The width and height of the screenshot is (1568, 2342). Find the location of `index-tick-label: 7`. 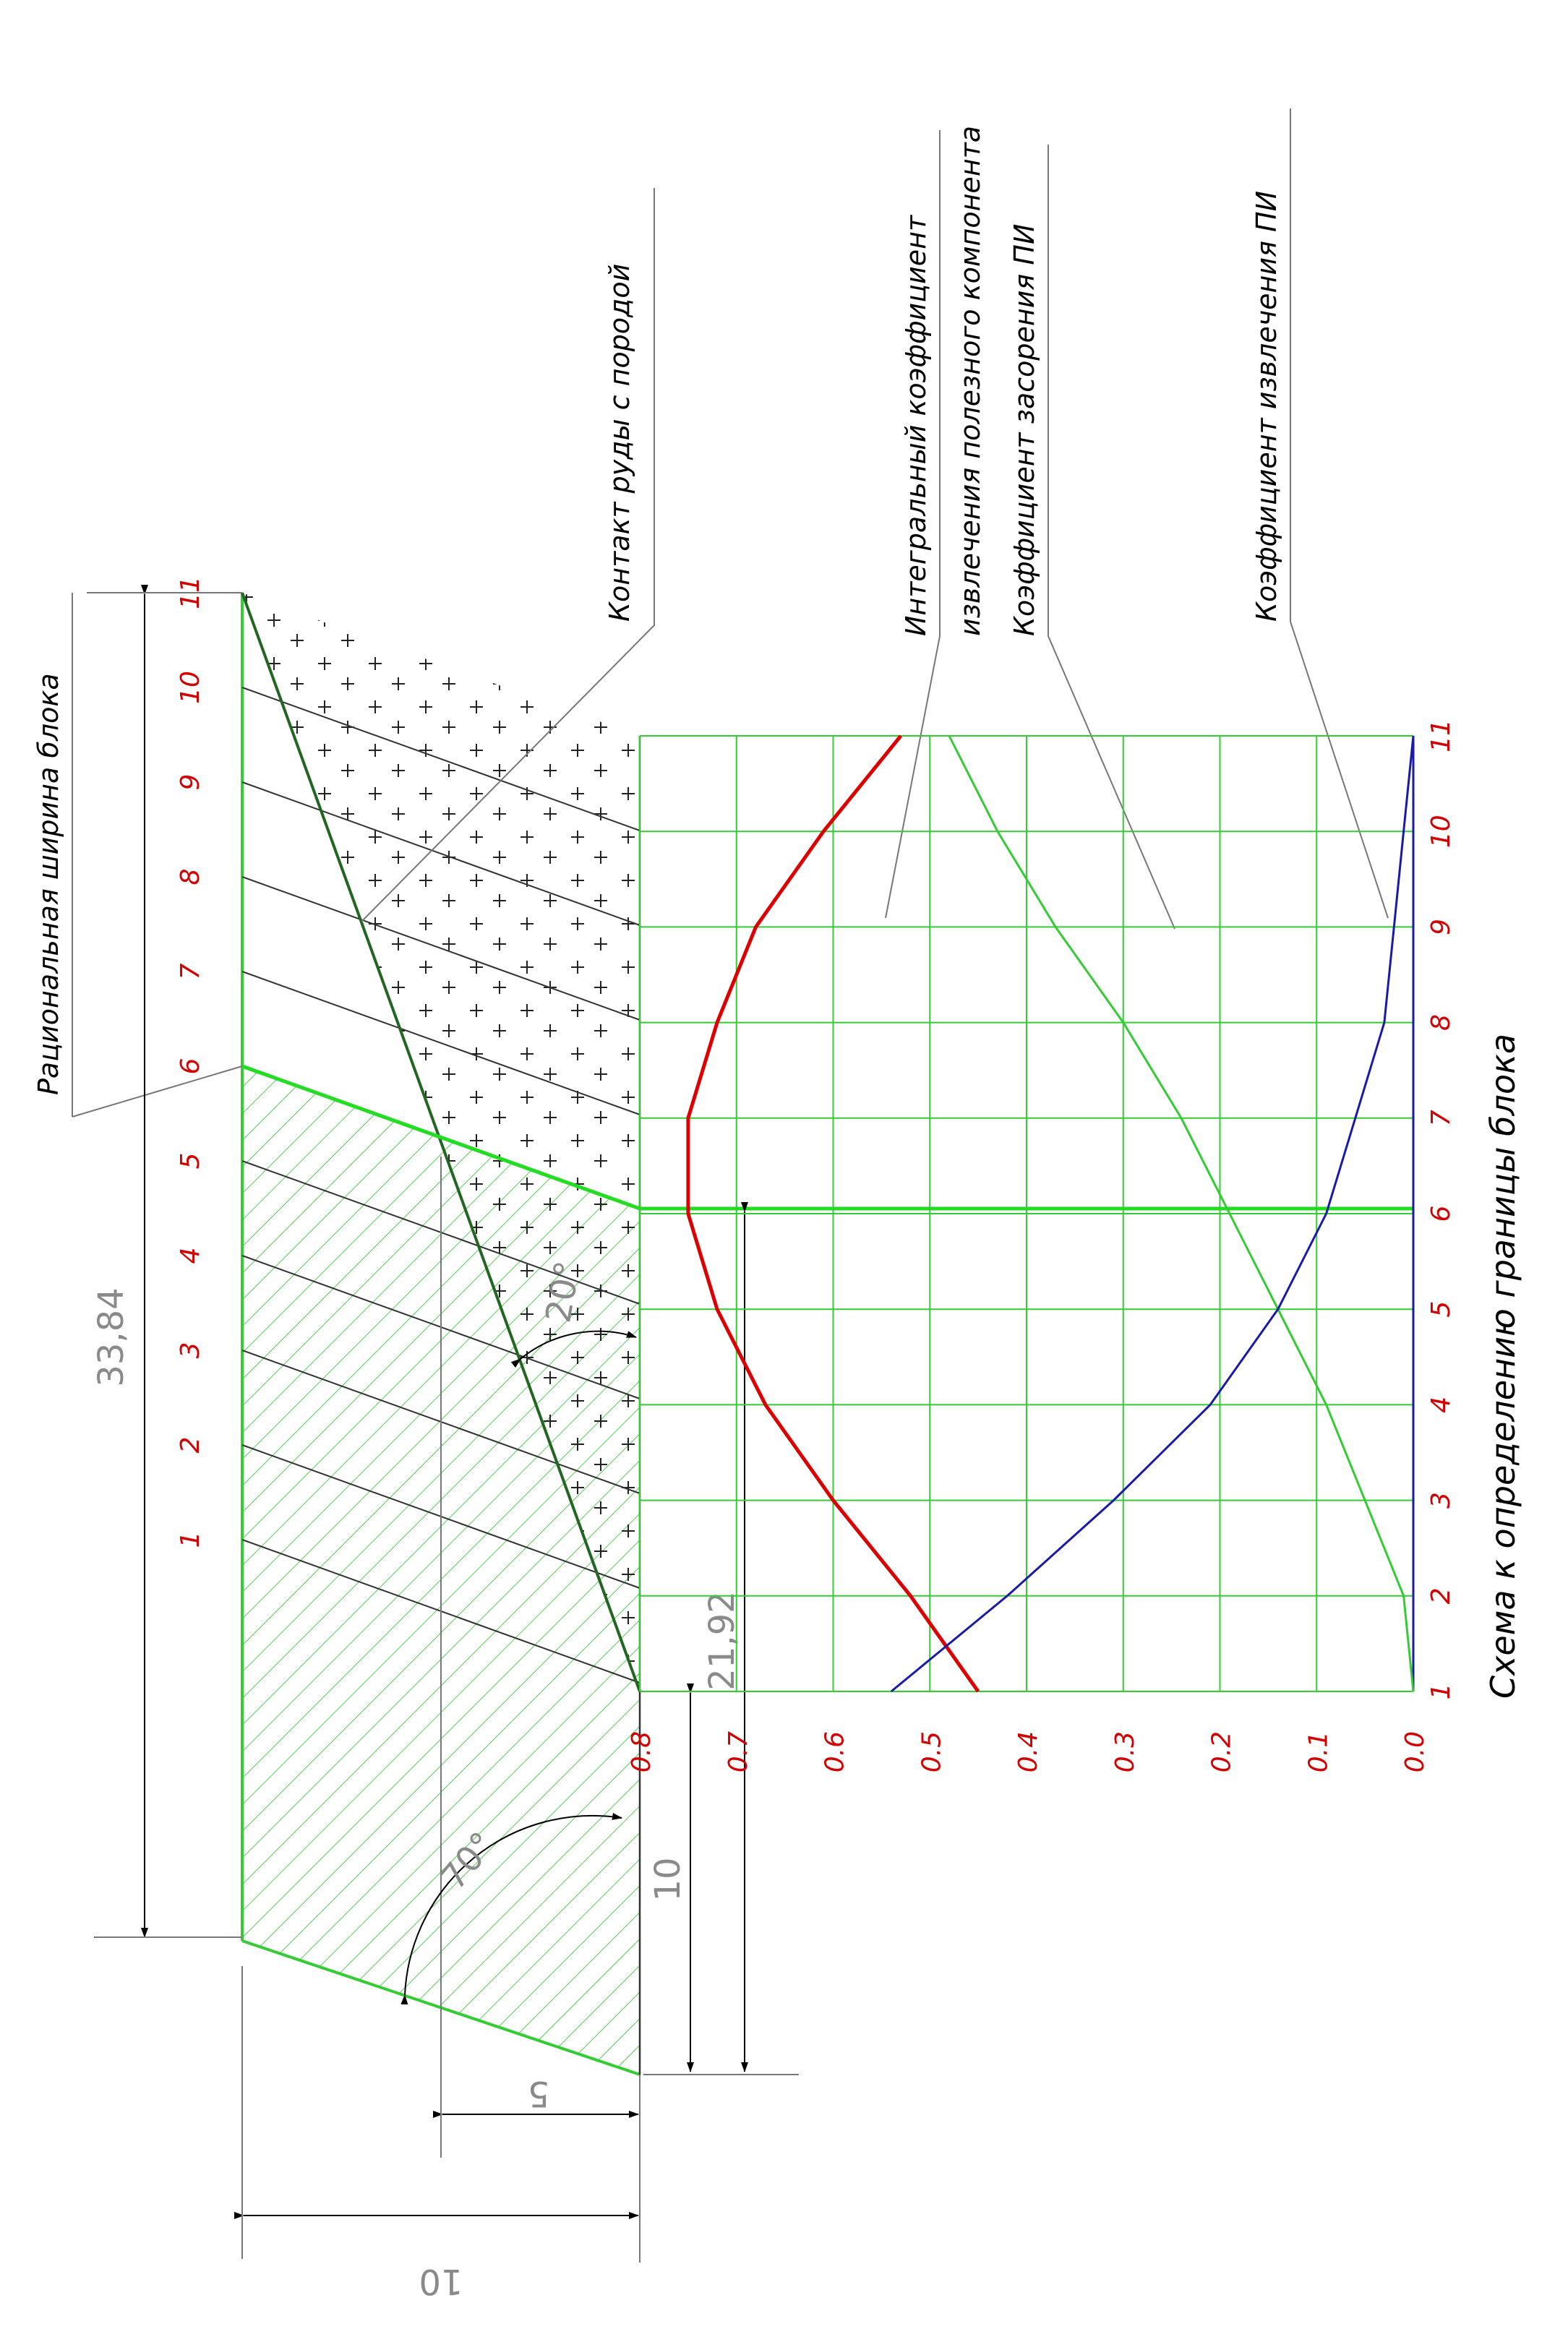

index-tick-label: 7 is located at coordinates (1441, 1118).